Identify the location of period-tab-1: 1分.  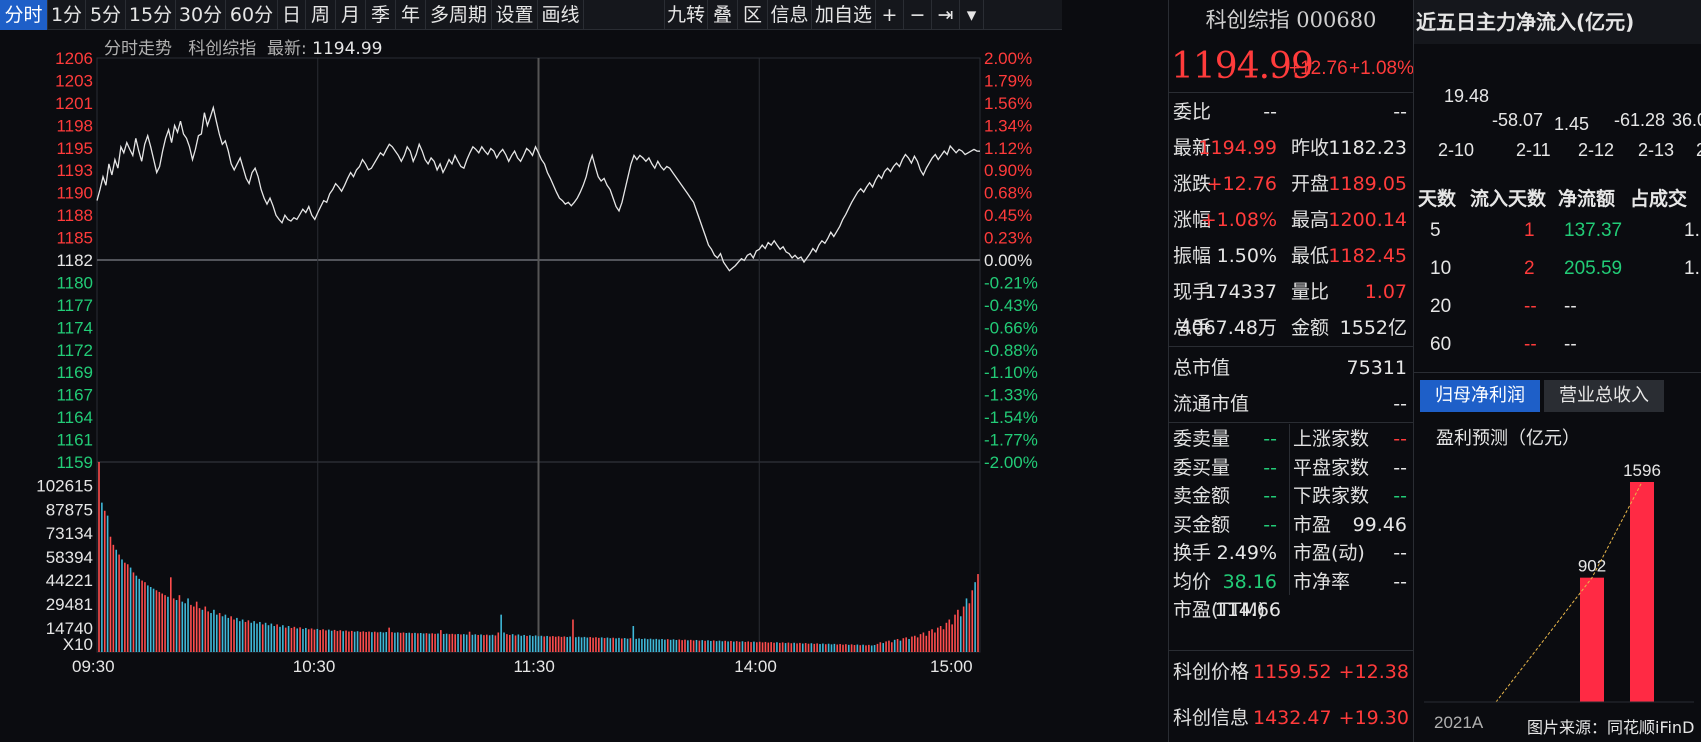
(67, 15).